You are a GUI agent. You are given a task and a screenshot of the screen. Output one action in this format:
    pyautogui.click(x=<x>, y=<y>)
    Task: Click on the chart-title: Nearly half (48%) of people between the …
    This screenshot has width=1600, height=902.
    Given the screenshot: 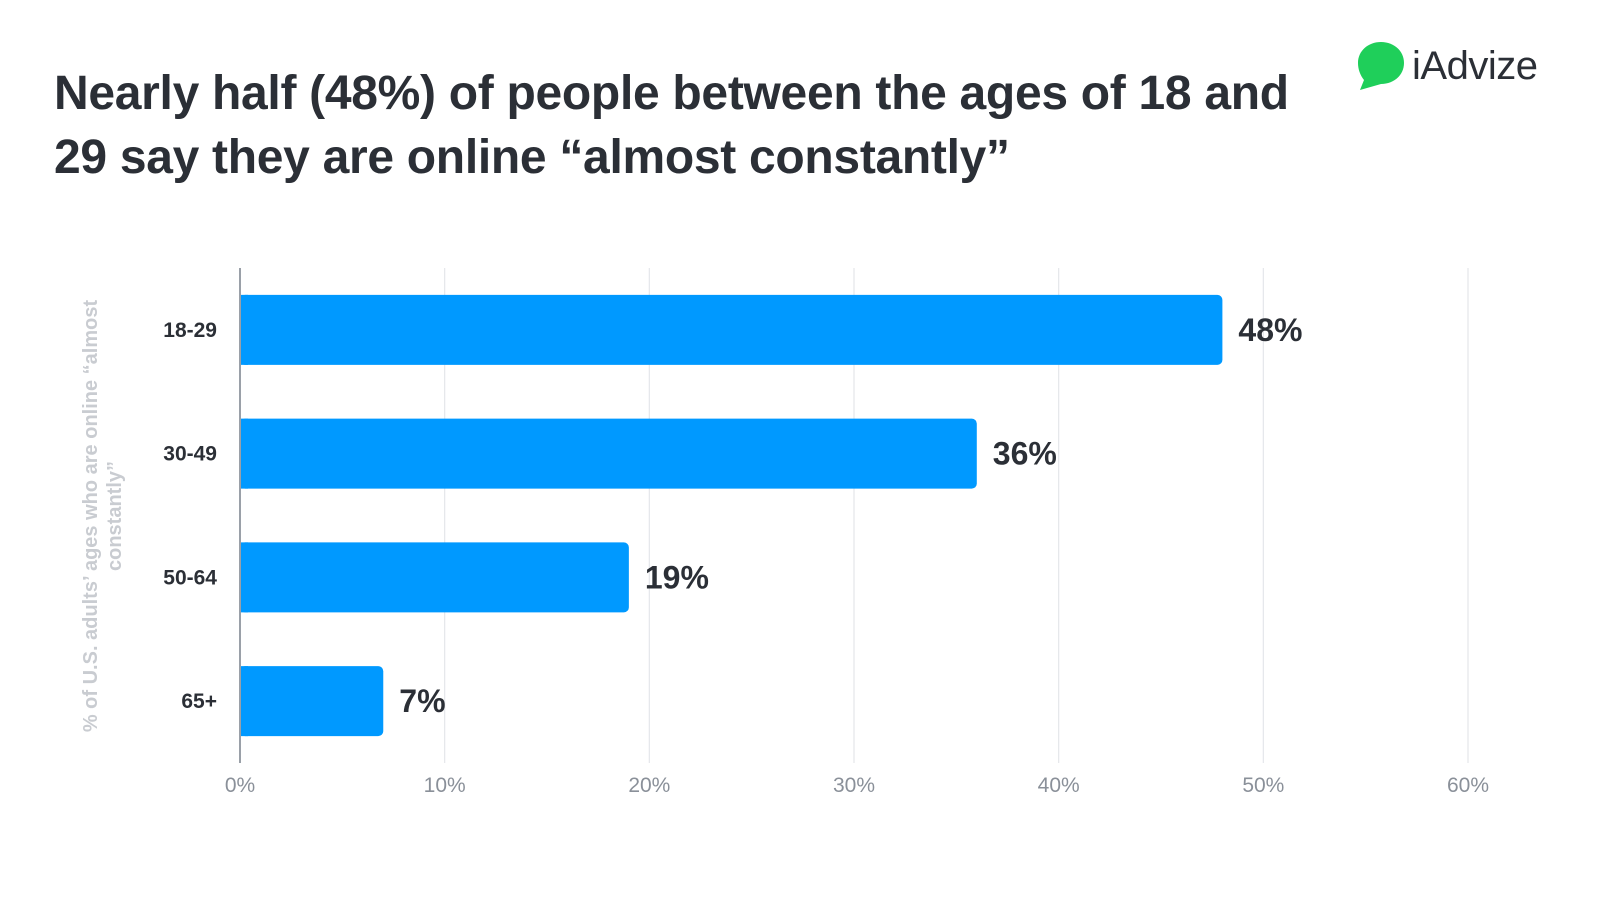 What is the action you would take?
    pyautogui.click(x=671, y=125)
    